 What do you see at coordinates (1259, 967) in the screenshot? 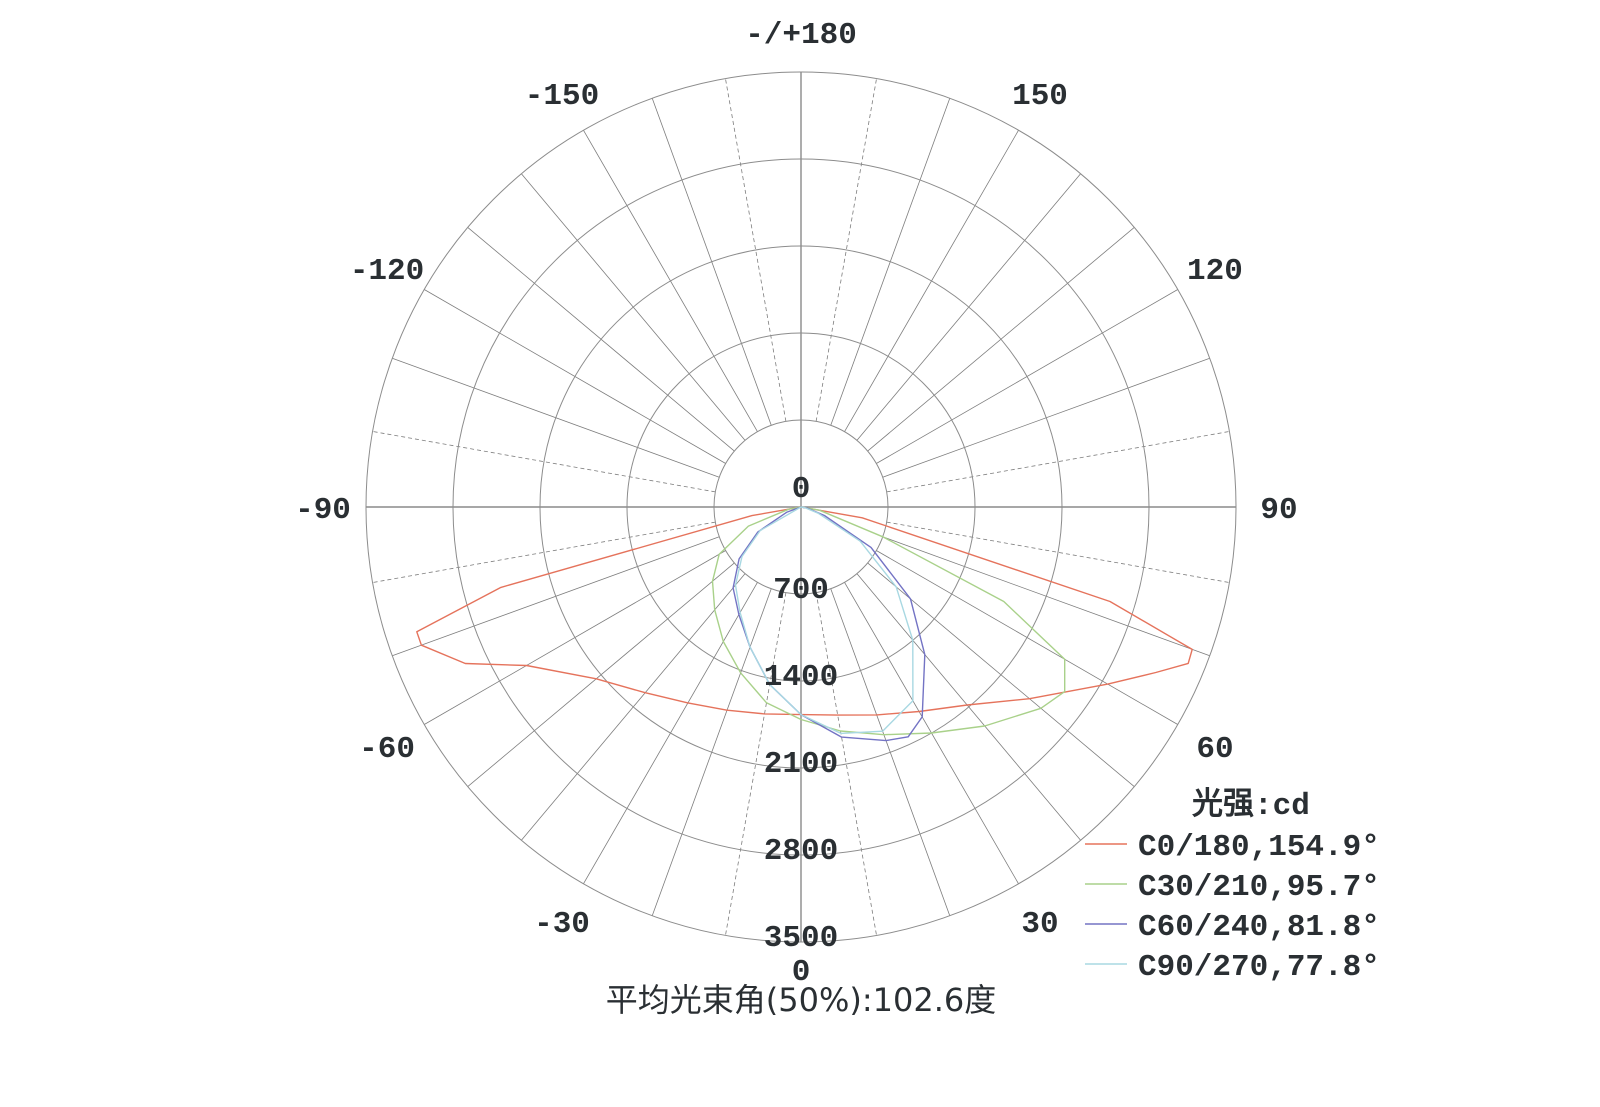
I see `legend-entry: C90/270,77.8°` at bounding box center [1259, 967].